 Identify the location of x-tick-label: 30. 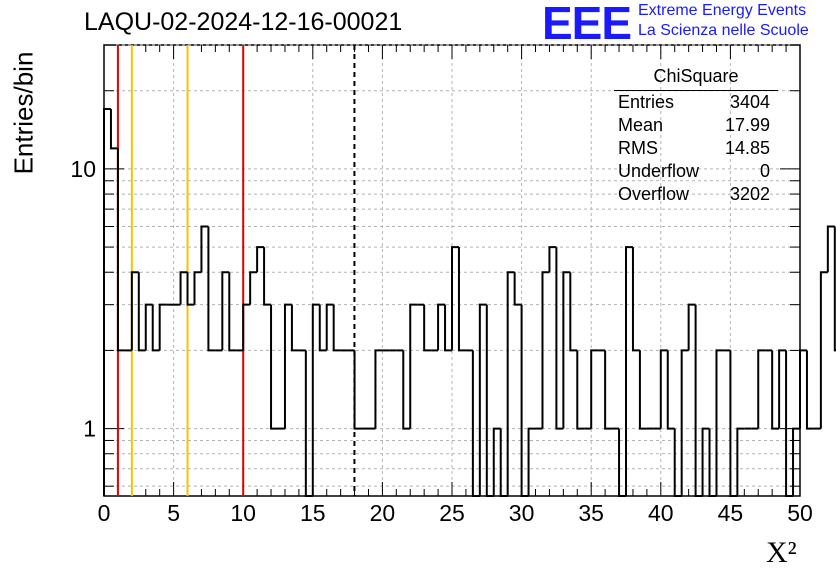
(522, 513).